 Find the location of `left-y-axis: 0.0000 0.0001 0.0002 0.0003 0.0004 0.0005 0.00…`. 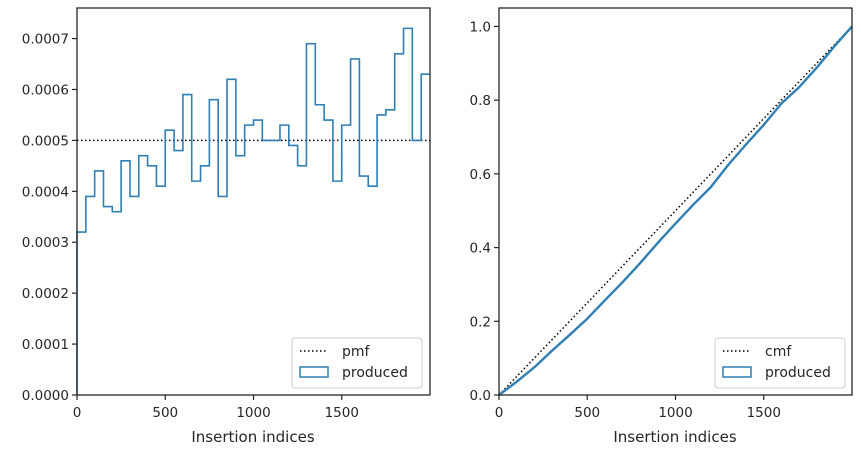

left-y-axis: 0.0000 0.0001 0.0002 0.0003 0.0004 0.0005 0.00… is located at coordinates (49, 218).